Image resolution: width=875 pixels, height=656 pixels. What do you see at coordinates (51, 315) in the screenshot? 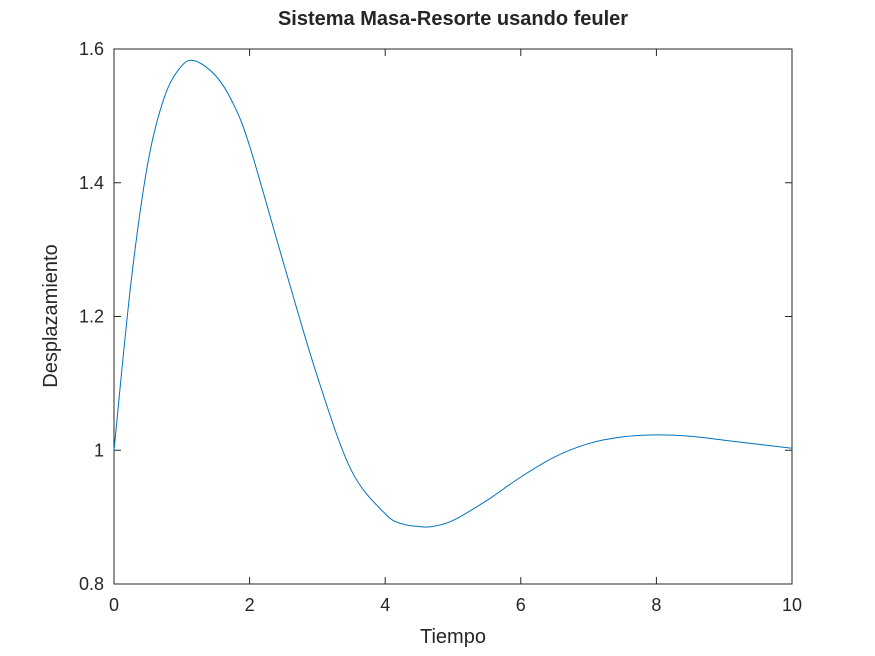
I see `y-axis-label: Desplazamiento` at bounding box center [51, 315].